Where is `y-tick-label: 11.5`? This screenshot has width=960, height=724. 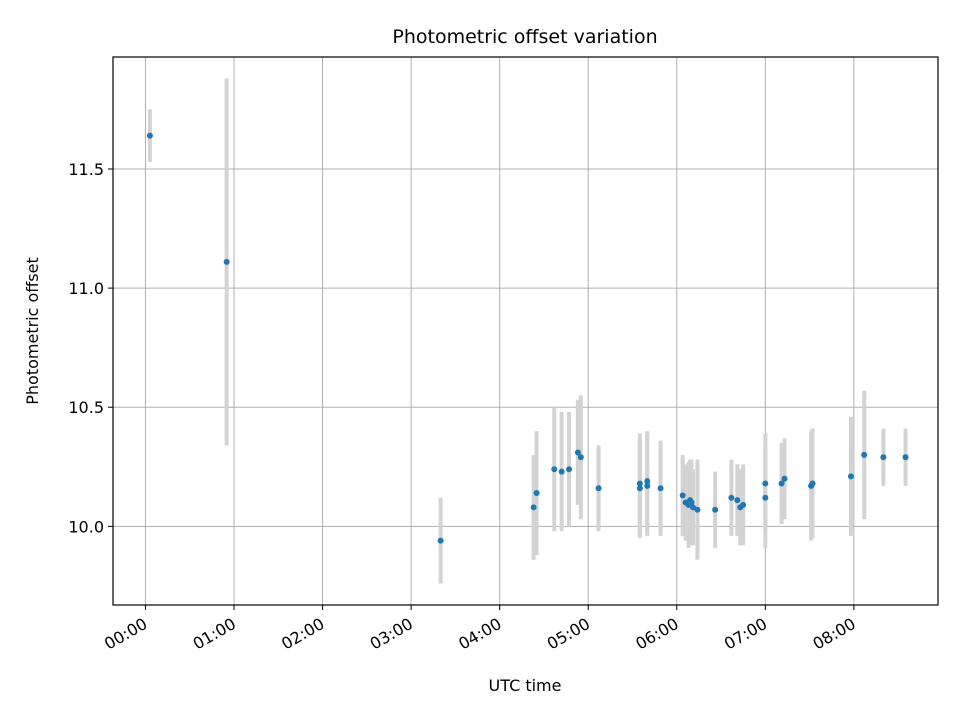 y-tick-label: 11.5 is located at coordinates (86, 169).